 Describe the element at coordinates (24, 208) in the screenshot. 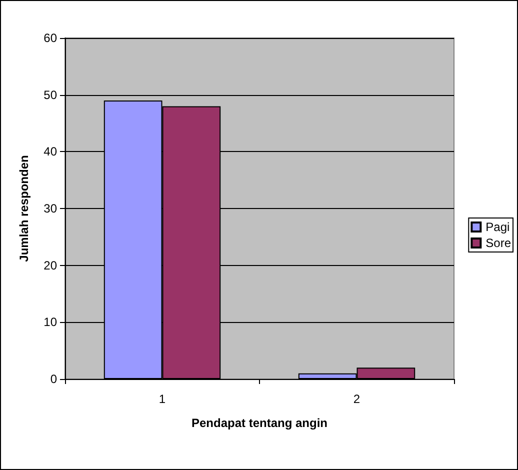

I see `y-axis-title: Jumlah responden` at that location.